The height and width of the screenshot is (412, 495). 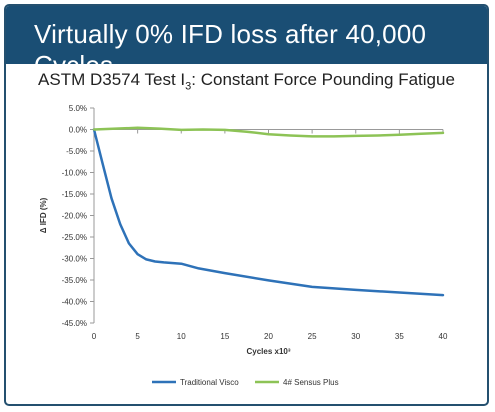 I want to click on y-tick-label: -40.0%, so click(x=74, y=302).